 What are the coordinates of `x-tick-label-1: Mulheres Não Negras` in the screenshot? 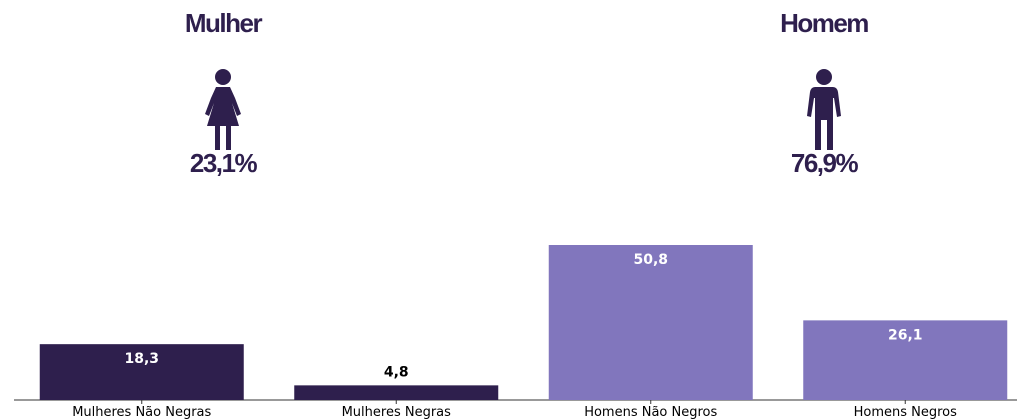 It's located at (141, 412).